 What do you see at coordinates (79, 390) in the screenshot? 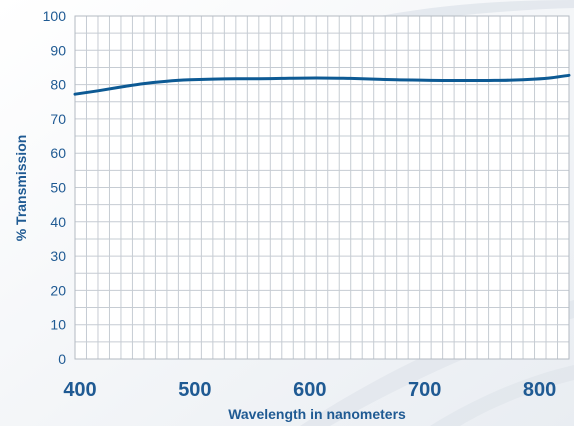
I see `x-tick-label: 400` at bounding box center [79, 390].